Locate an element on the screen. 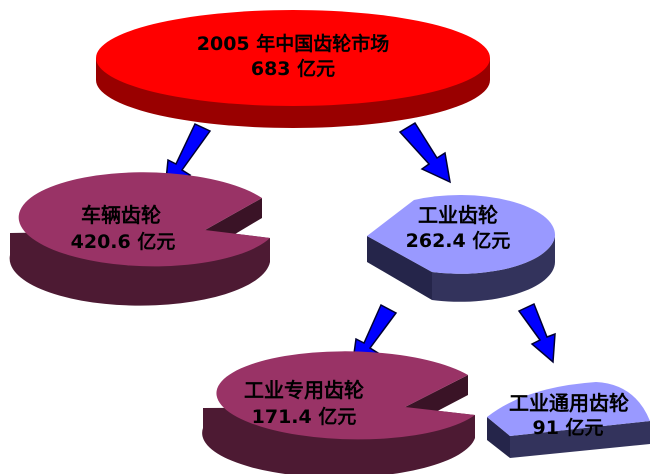  root-node-title: 2005 年中国齿轮市场 is located at coordinates (293, 43).